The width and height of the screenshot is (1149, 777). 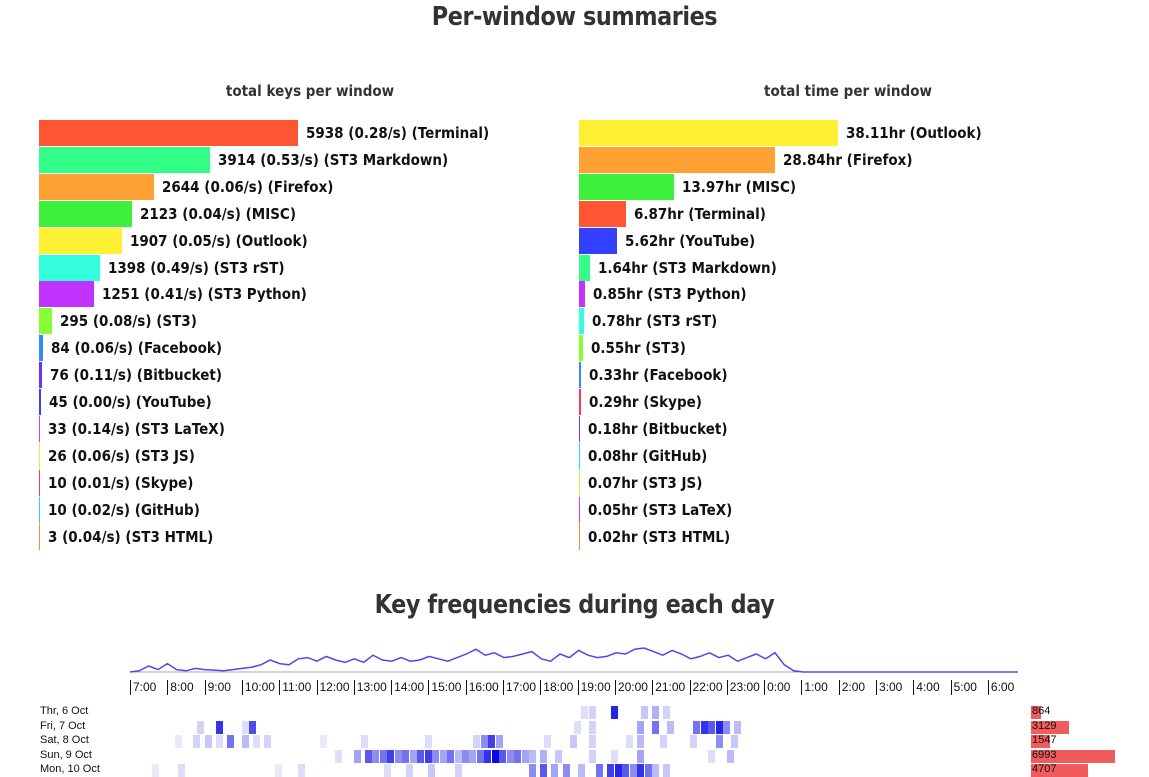 What do you see at coordinates (889, 687) in the screenshot?
I see `hour-tick: 3:00` at bounding box center [889, 687].